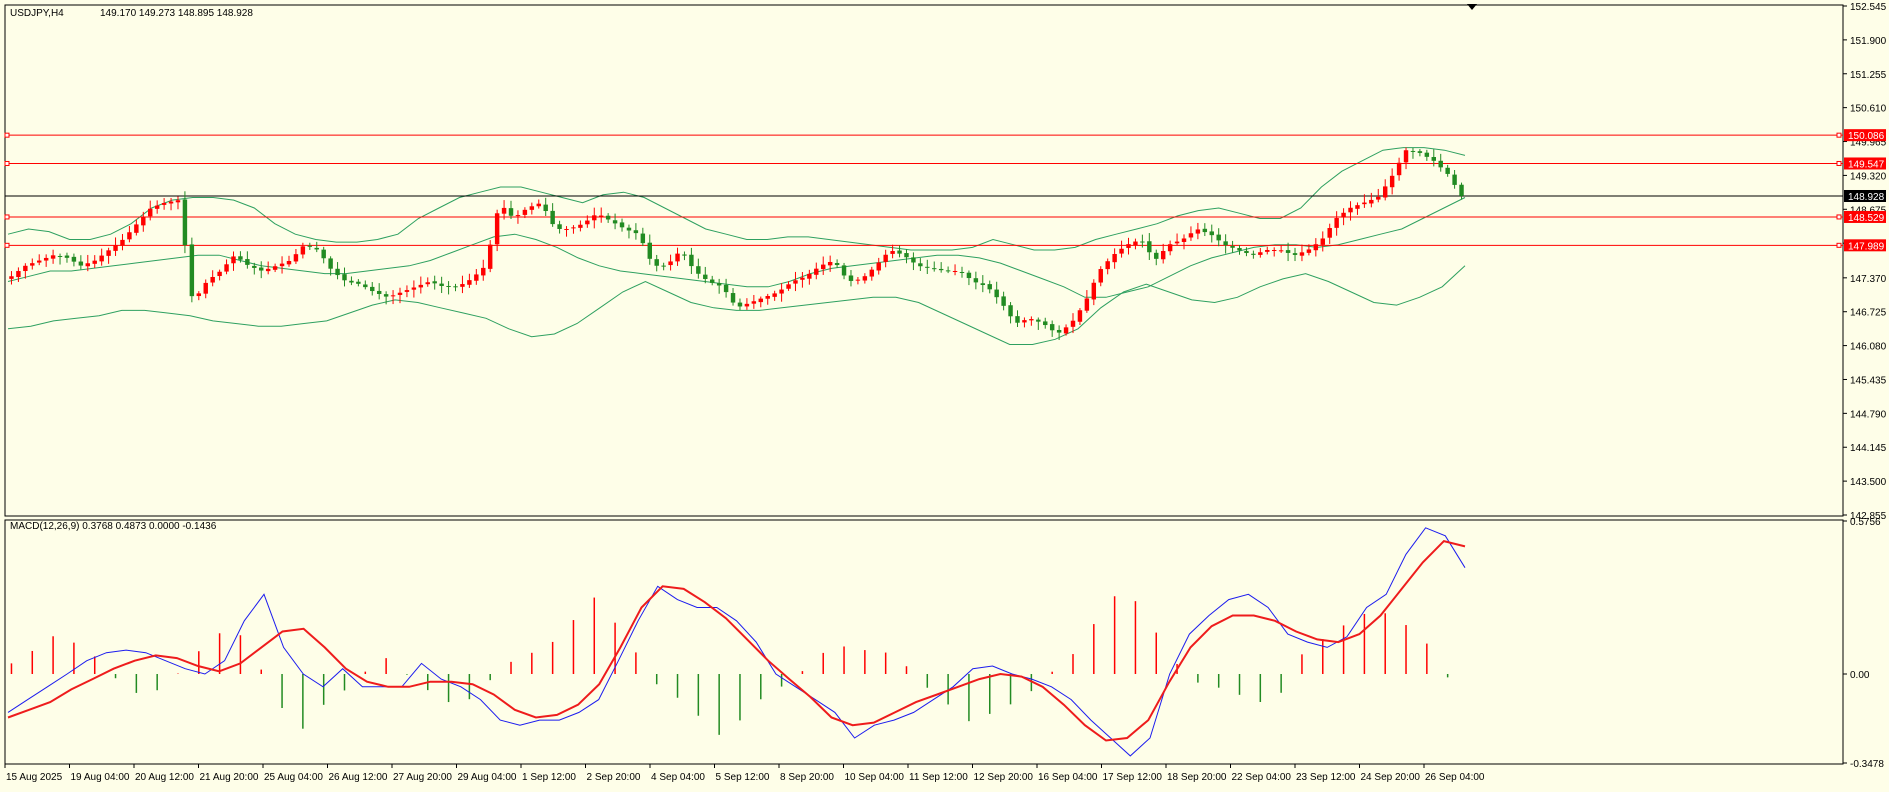 The image size is (1889, 792). What do you see at coordinates (1068, 777) in the screenshot?
I see `time-axis-tick-label: 16 Sep 04:00` at bounding box center [1068, 777].